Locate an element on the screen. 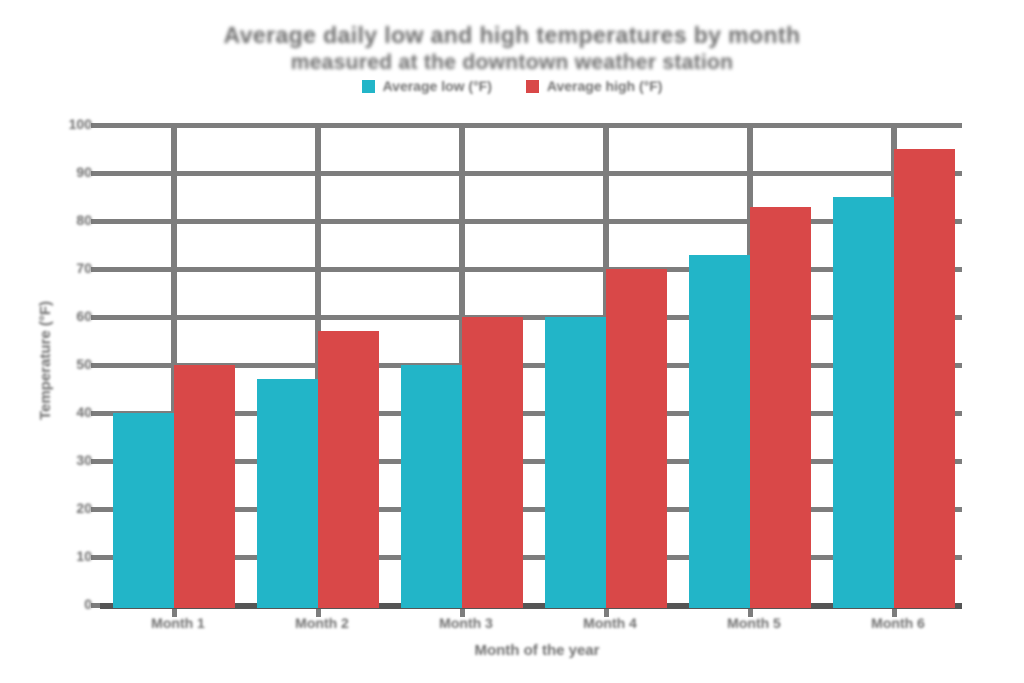  x-tick-label: Month 1 is located at coordinates (178, 623).